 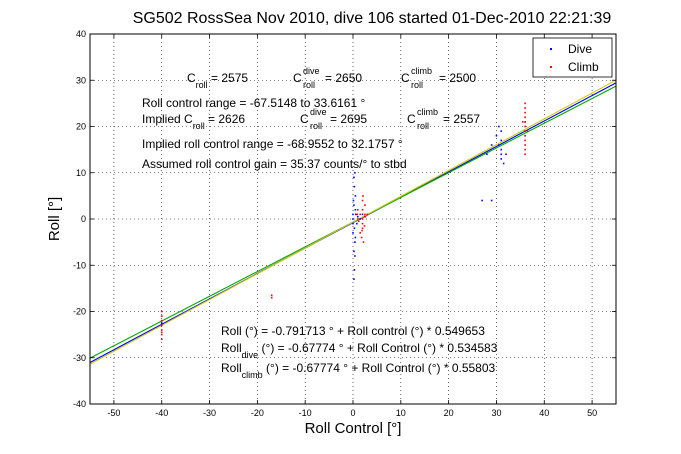 I want to click on y-tick-label: 0, so click(x=83, y=219).